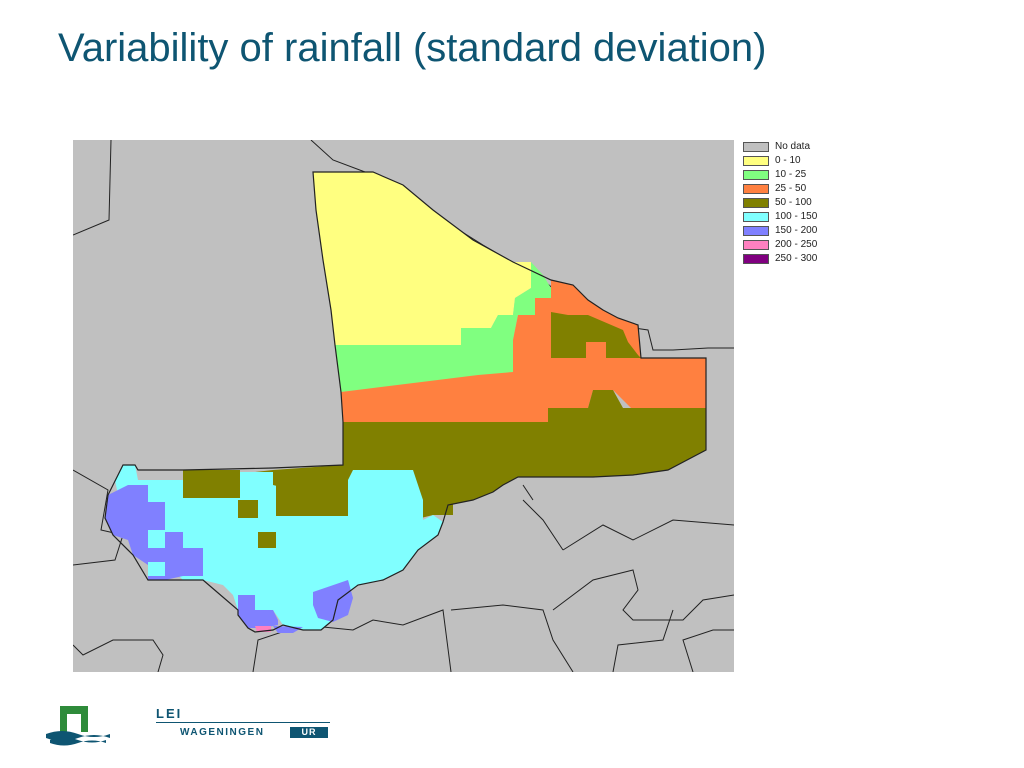 Image resolution: width=1024 pixels, height=768 pixels. What do you see at coordinates (243, 722) in the screenshot?
I see `logo-divider` at bounding box center [243, 722].